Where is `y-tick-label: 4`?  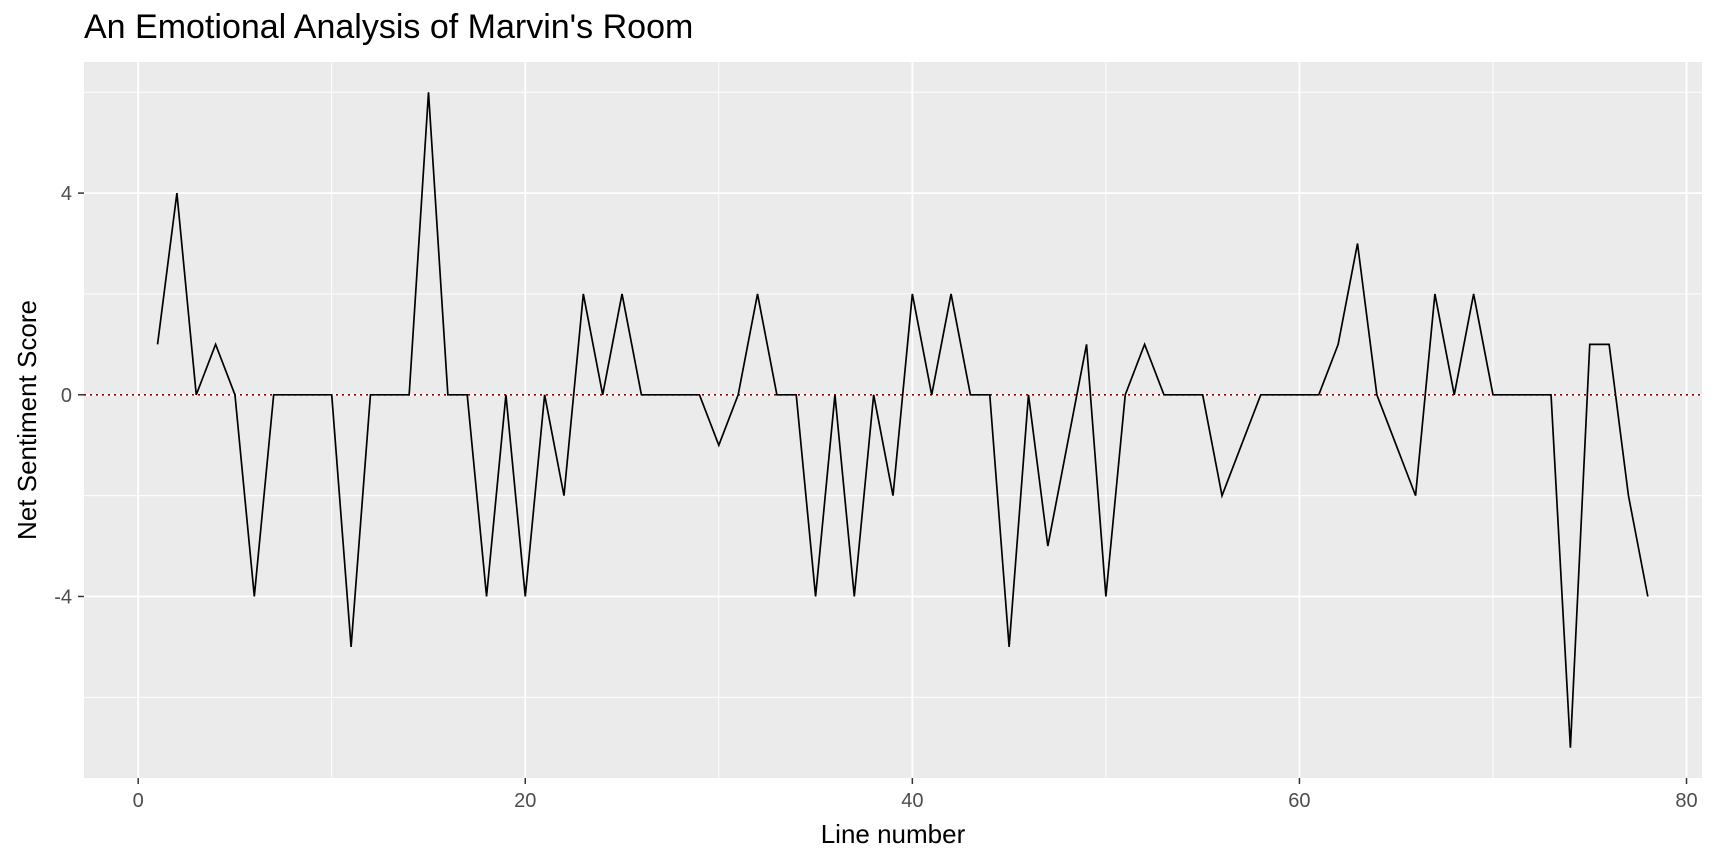 y-tick-label: 4 is located at coordinates (66, 194).